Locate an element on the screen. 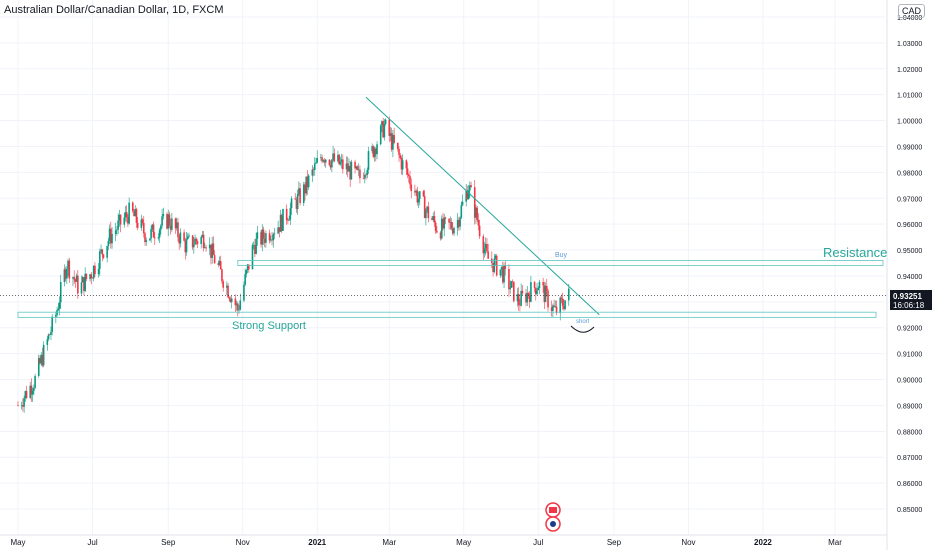  y-tick-label: 1.00000 is located at coordinates (909, 122).